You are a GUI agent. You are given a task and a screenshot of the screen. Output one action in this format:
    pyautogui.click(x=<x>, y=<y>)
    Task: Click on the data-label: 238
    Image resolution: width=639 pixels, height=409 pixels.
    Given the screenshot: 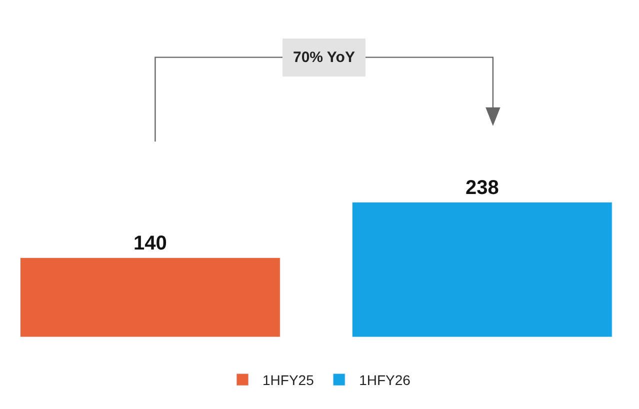 What is the action you would take?
    pyautogui.click(x=482, y=188)
    